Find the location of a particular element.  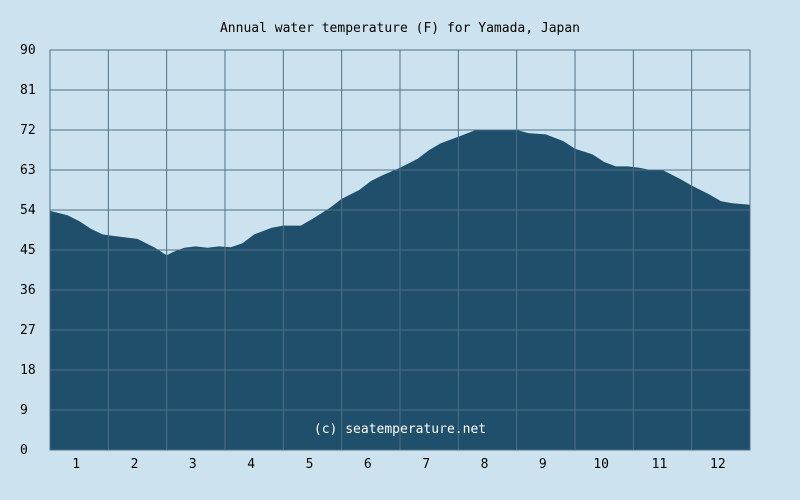

y-tick-label: 54 is located at coordinates (28, 210).